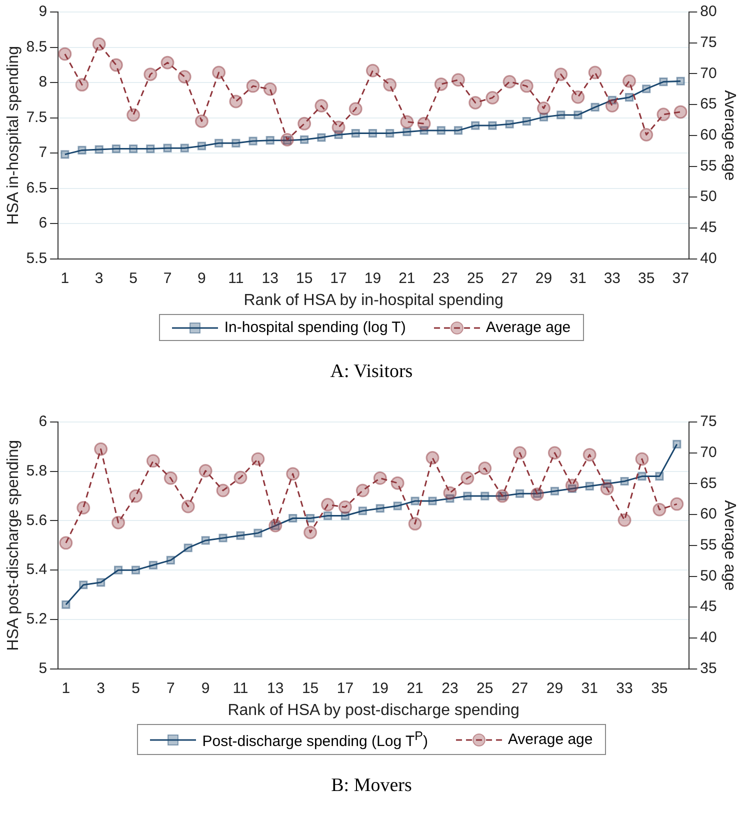  I want to click on x-tick-label: 15, so click(304, 278).